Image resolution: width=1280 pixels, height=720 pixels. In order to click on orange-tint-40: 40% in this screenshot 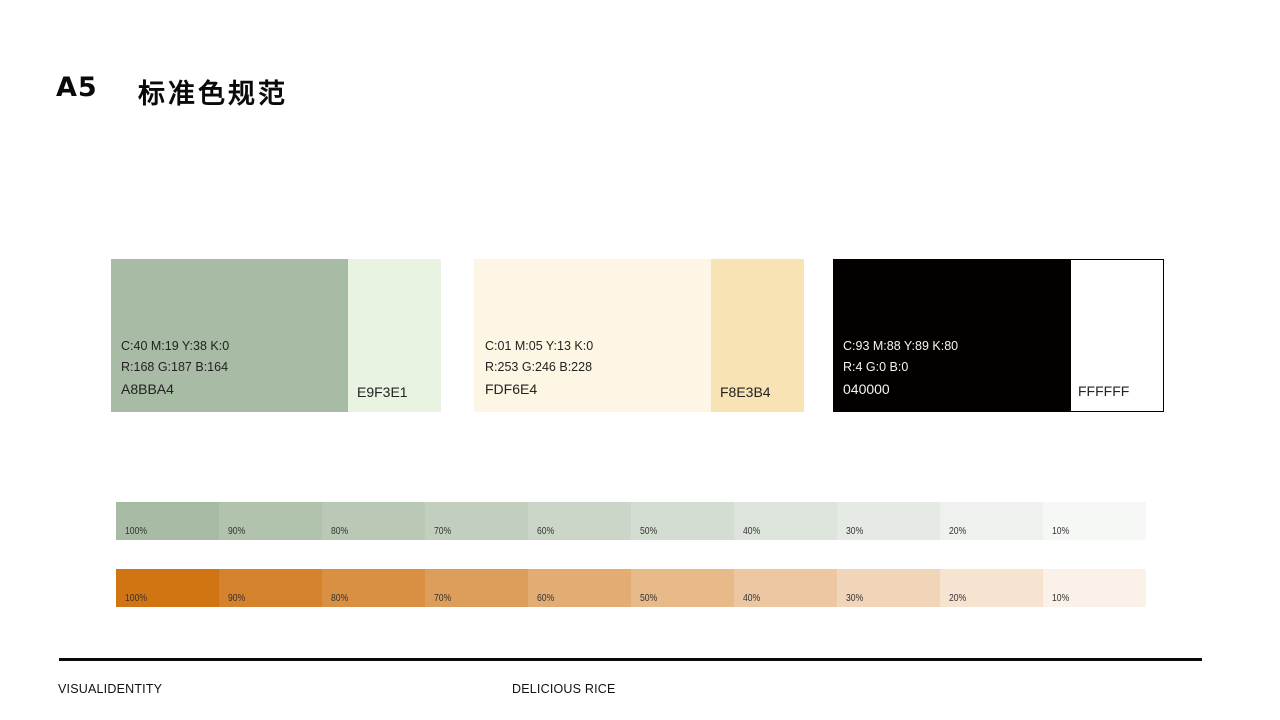, I will do `click(785, 588)`.